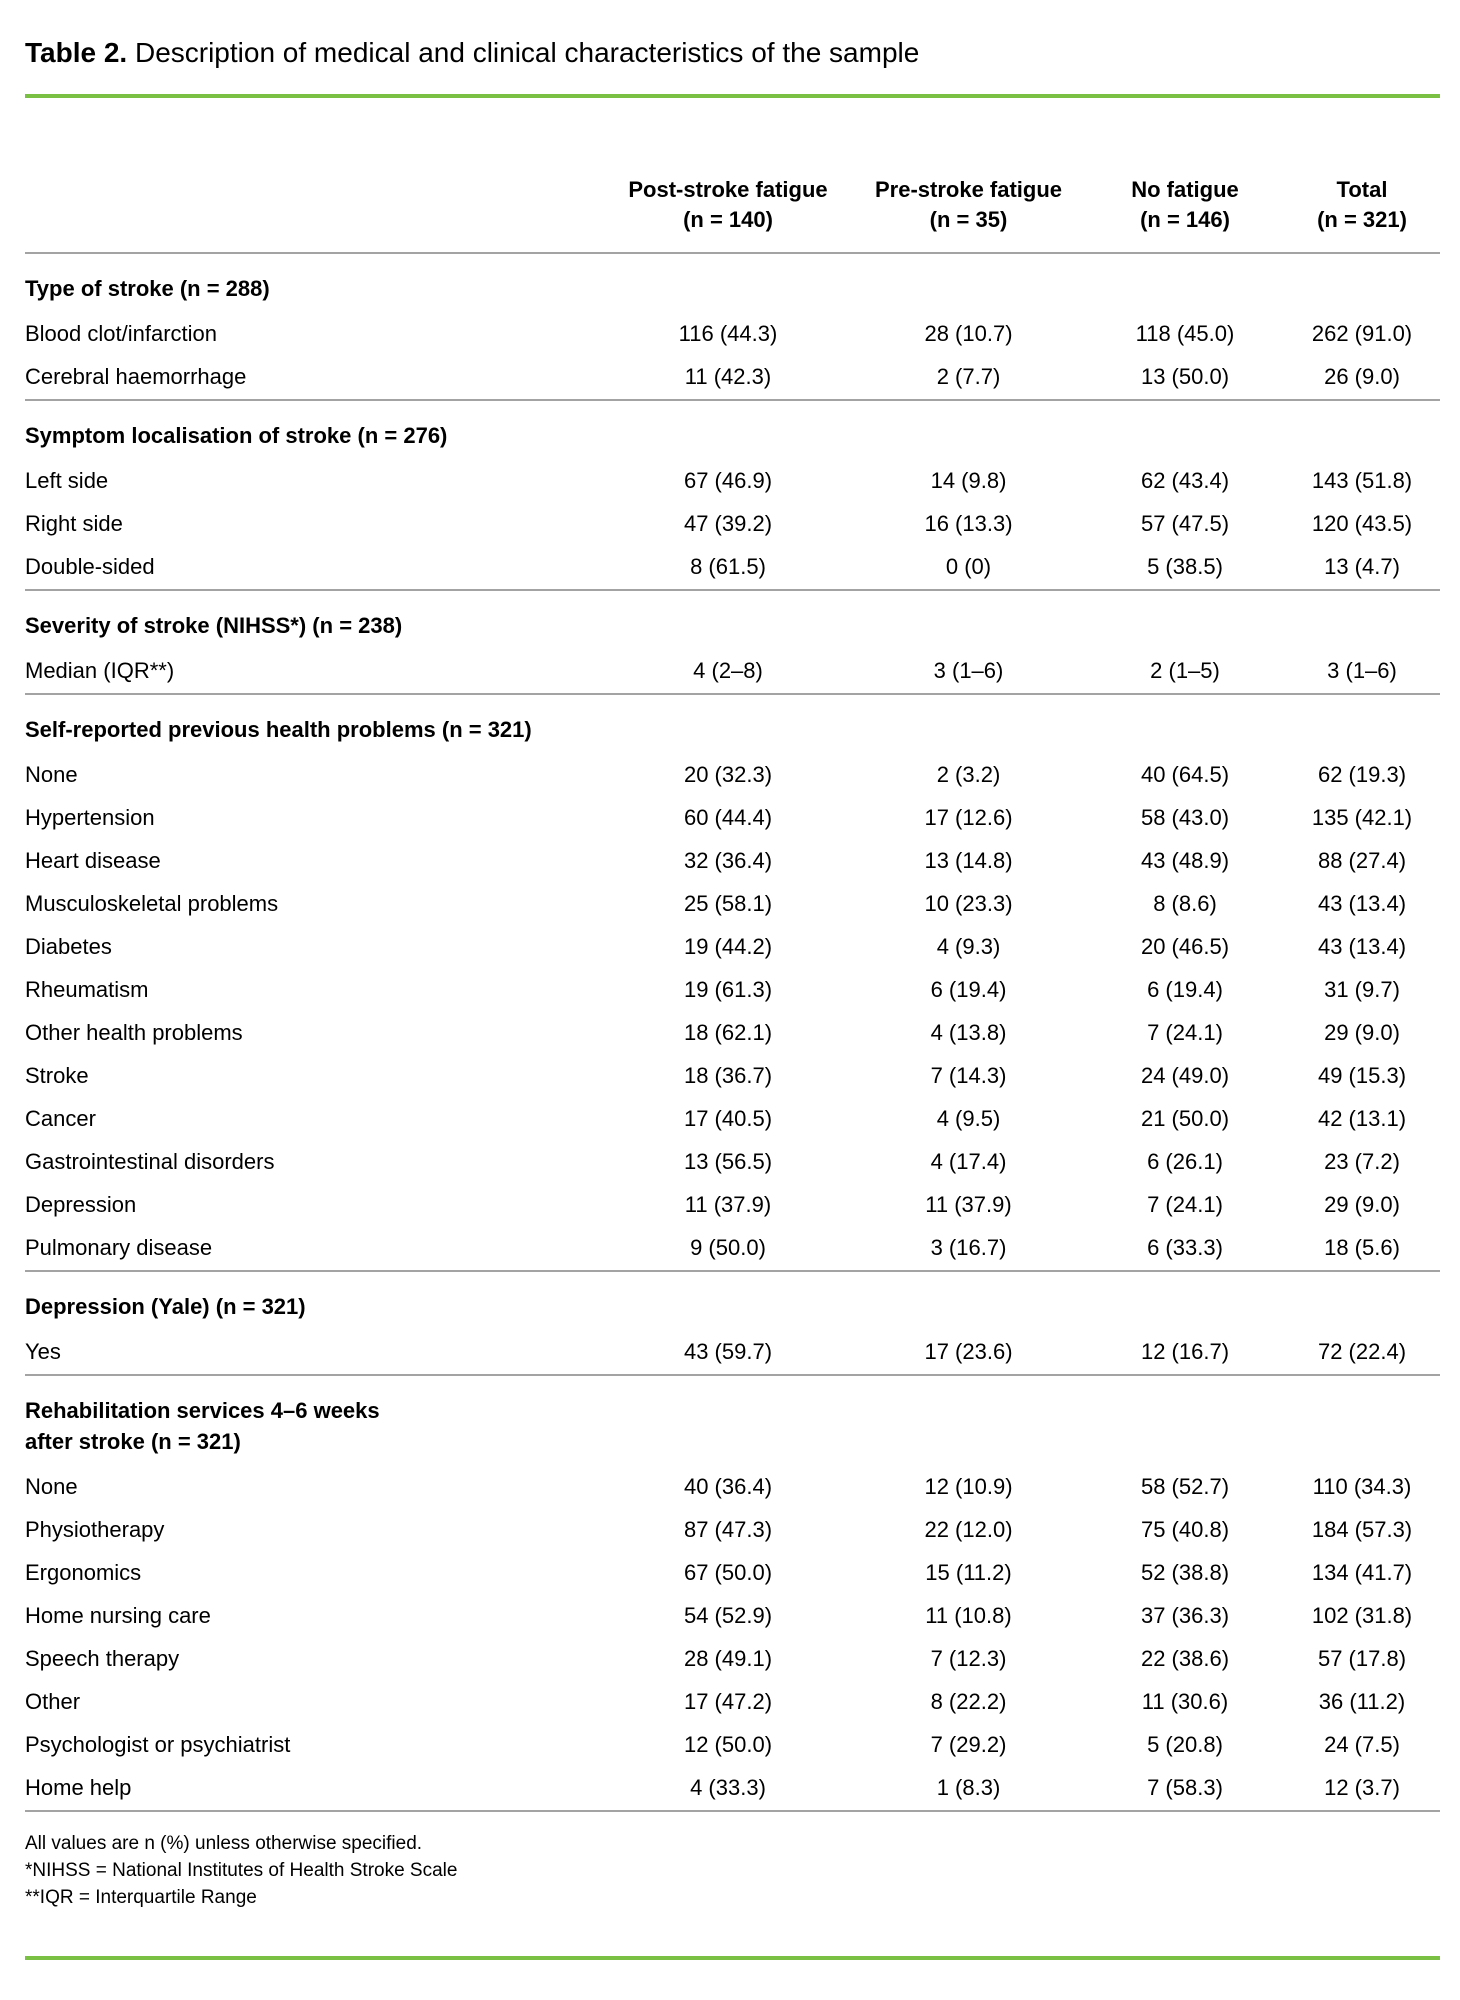  Describe the element at coordinates (732, 1353) in the screenshot. I see `table-row: Yes 43 (59.7) 17 (23.6) 12 (16.7) 72 (22.4)` at that location.